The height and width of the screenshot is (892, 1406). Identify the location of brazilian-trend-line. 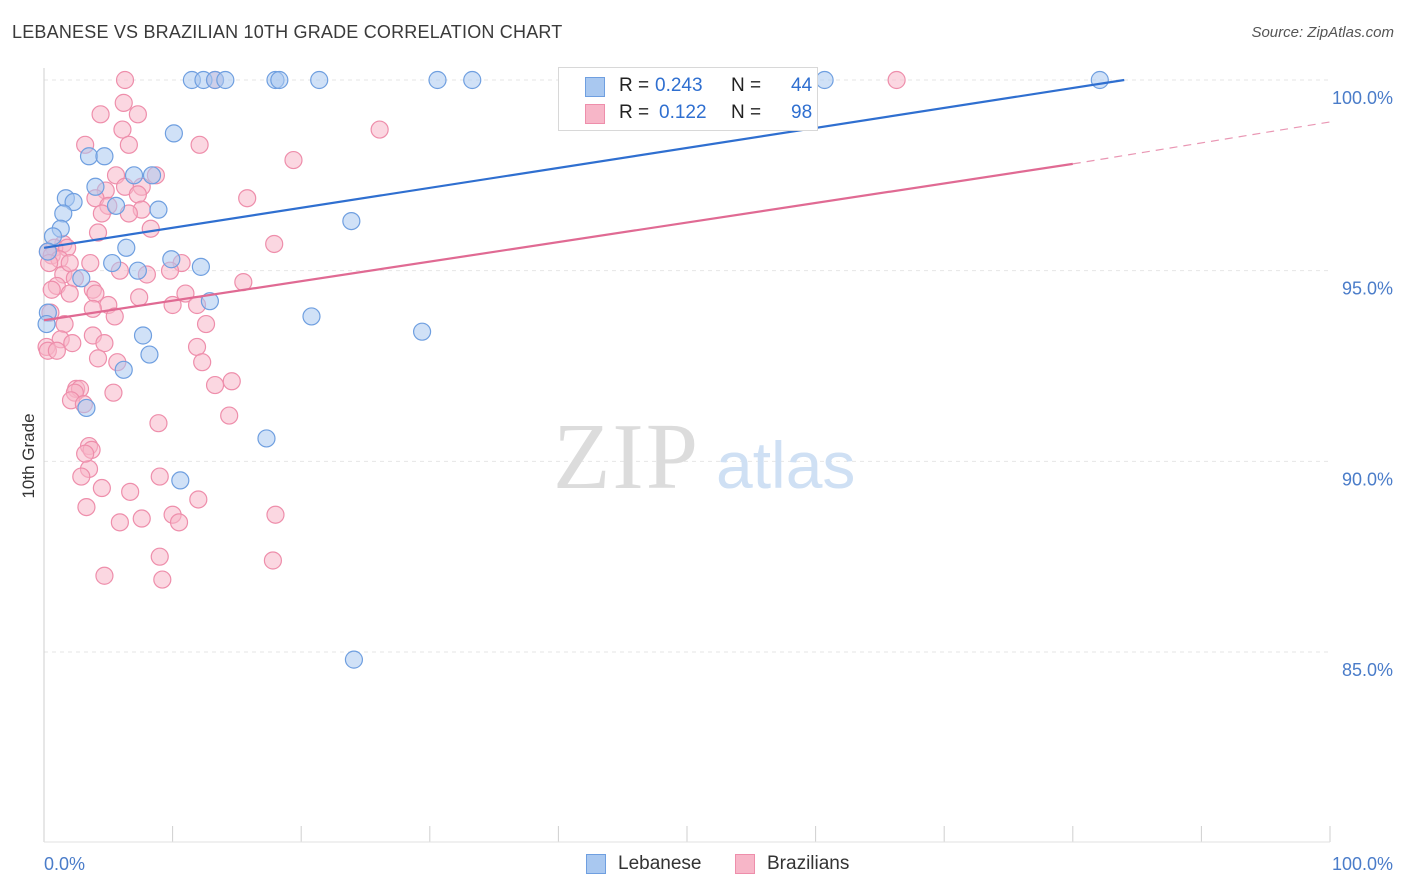
(558, 242).